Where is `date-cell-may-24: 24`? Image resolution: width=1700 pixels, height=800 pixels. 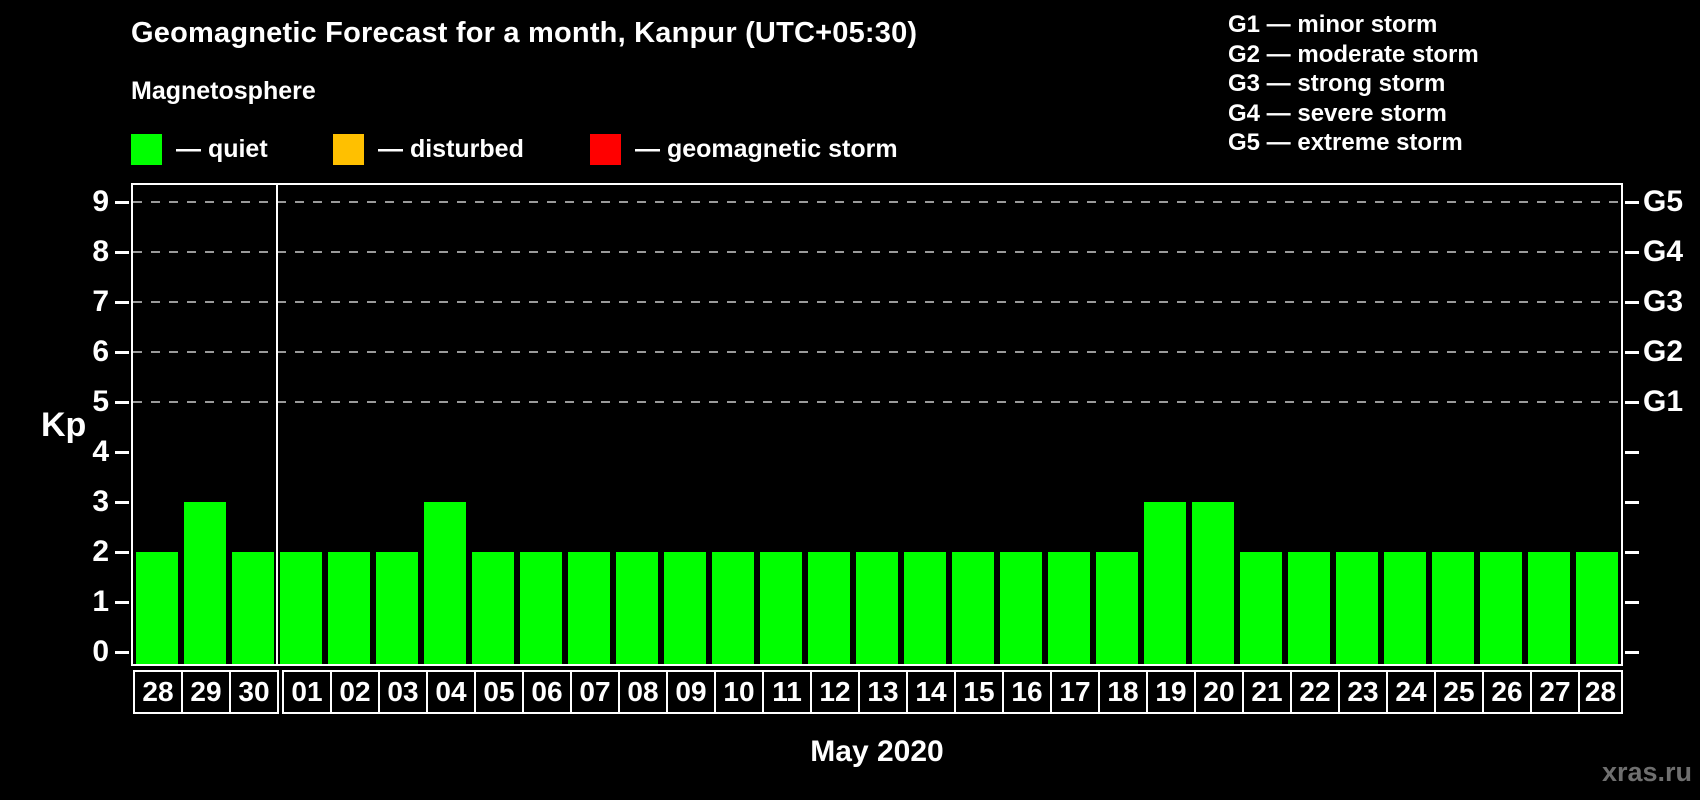
date-cell-may-24: 24 is located at coordinates (1411, 692).